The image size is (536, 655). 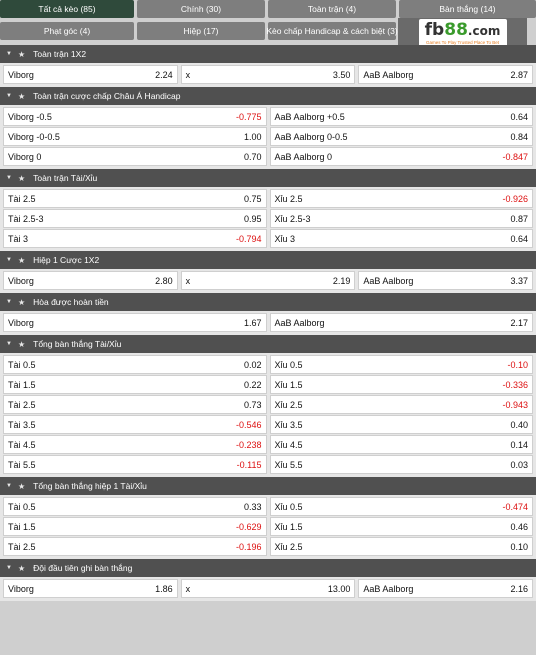 I want to click on odds-cell: Viborg -0-0.5 1.00, so click(x=135, y=136).